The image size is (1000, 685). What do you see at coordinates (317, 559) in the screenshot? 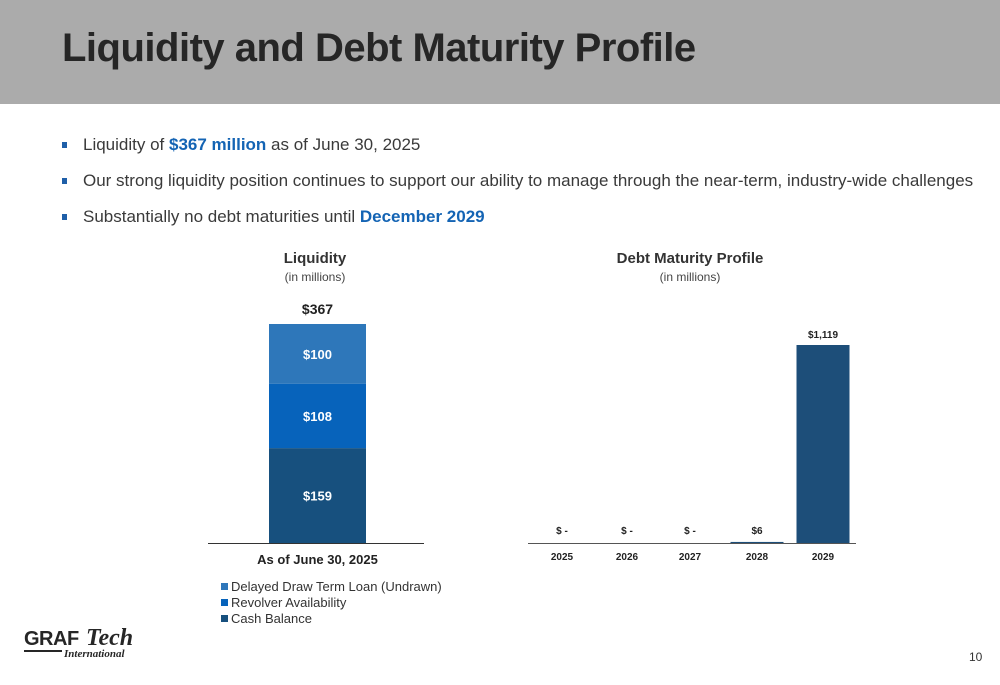
I see `liquidity-category-label: As of June 30, 2025` at bounding box center [317, 559].